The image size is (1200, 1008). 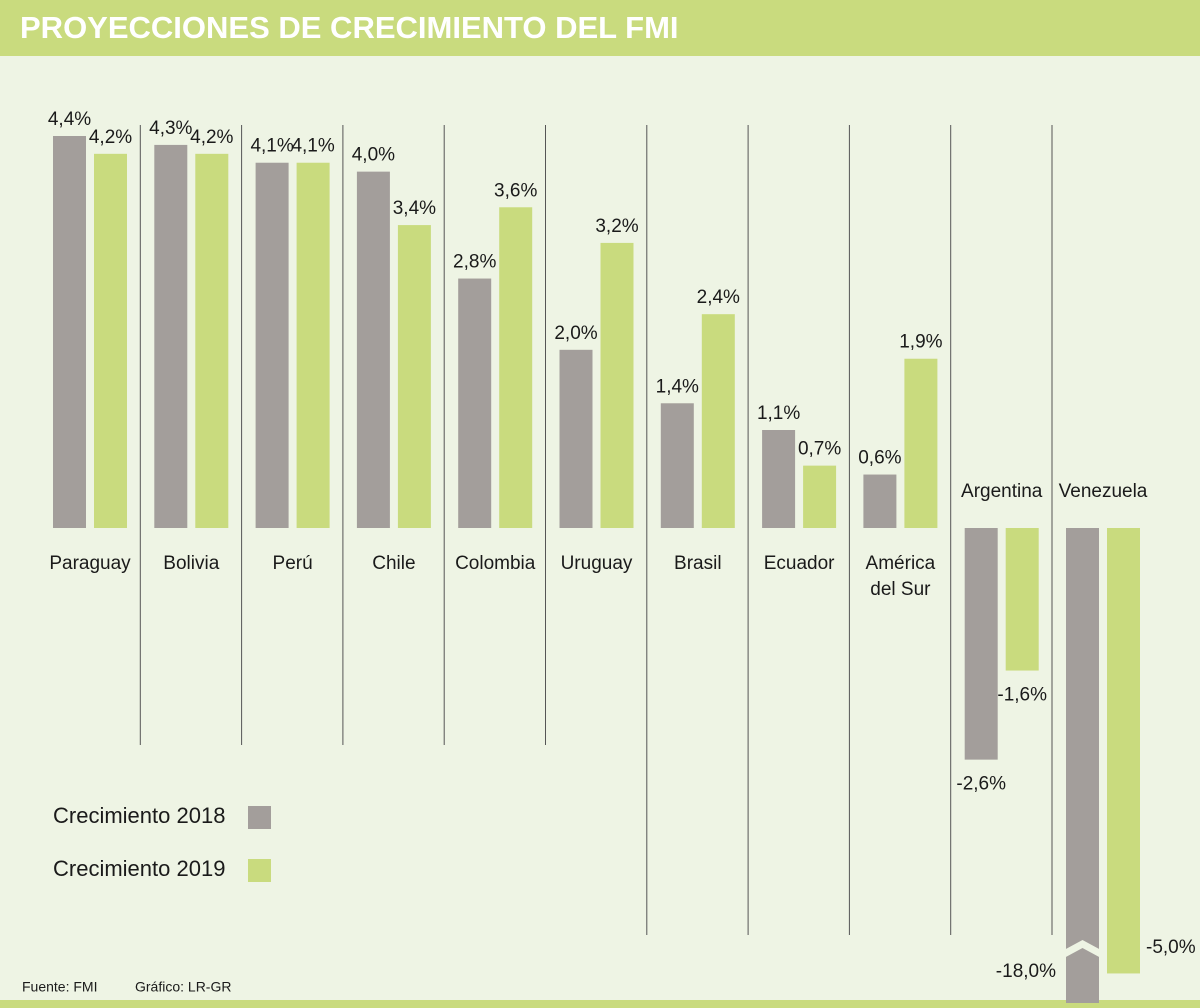 What do you see at coordinates (414, 208) in the screenshot?
I see `value-label: 3,4%` at bounding box center [414, 208].